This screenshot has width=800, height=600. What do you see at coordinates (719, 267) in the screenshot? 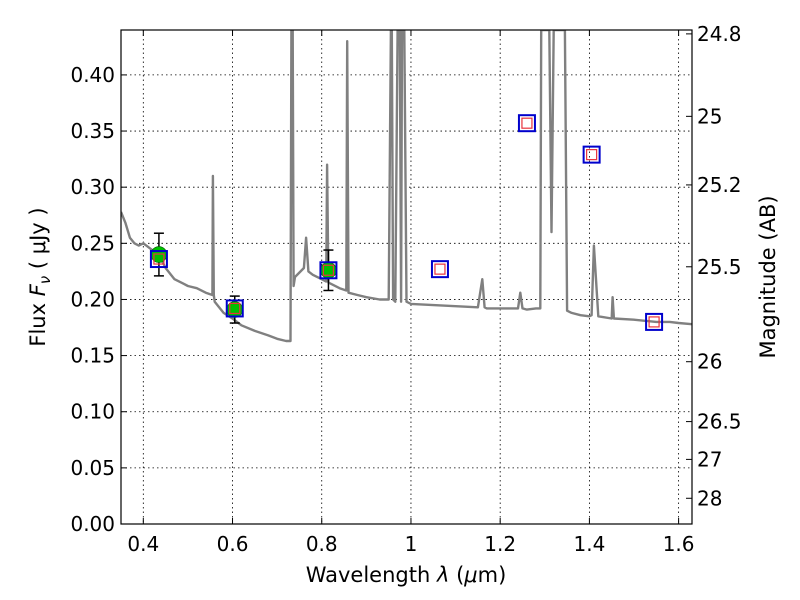
I see `right-axis-tick-label: 25.5` at bounding box center [719, 267].